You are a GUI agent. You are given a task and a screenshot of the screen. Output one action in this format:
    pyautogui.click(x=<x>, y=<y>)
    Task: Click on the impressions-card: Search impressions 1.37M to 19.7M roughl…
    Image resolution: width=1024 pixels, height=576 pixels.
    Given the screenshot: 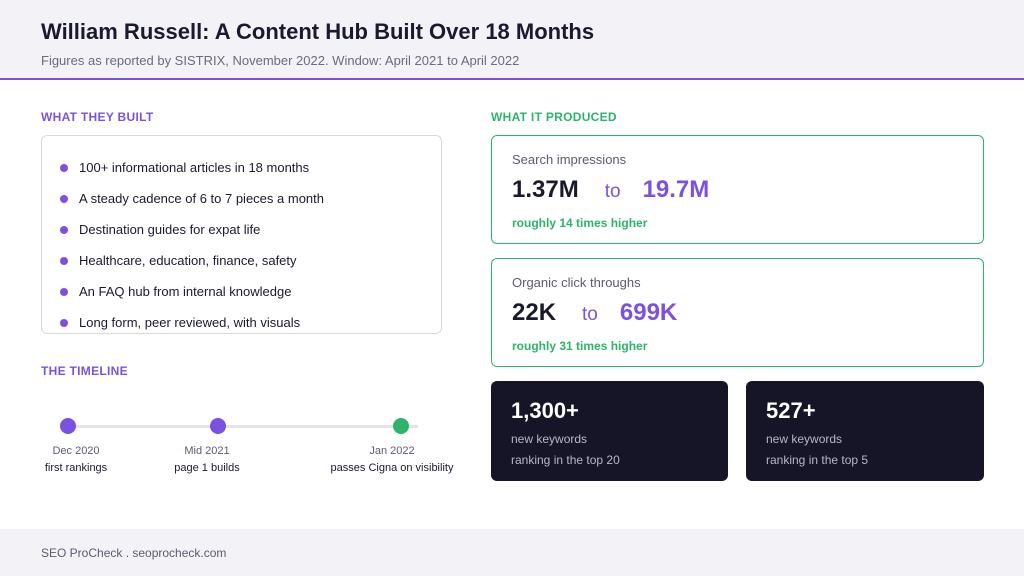 What is the action you would take?
    pyautogui.click(x=737, y=189)
    